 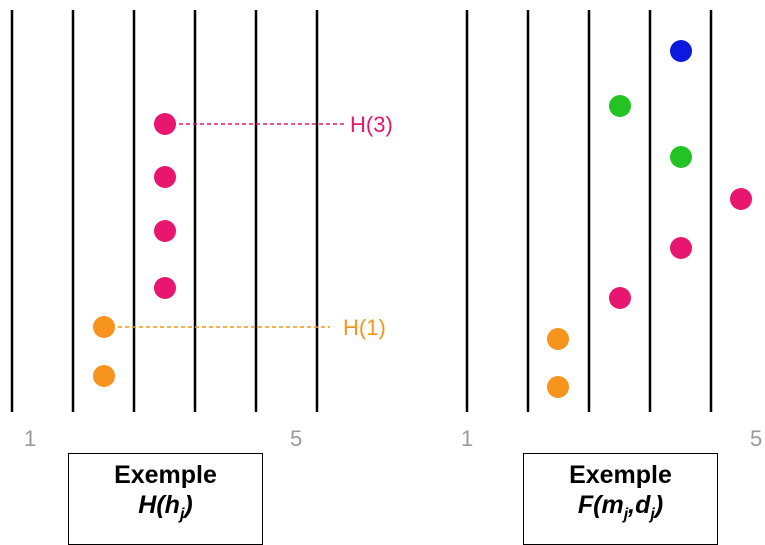 What do you see at coordinates (659, 505) in the screenshot?
I see `right-formula-close: )` at bounding box center [659, 505].